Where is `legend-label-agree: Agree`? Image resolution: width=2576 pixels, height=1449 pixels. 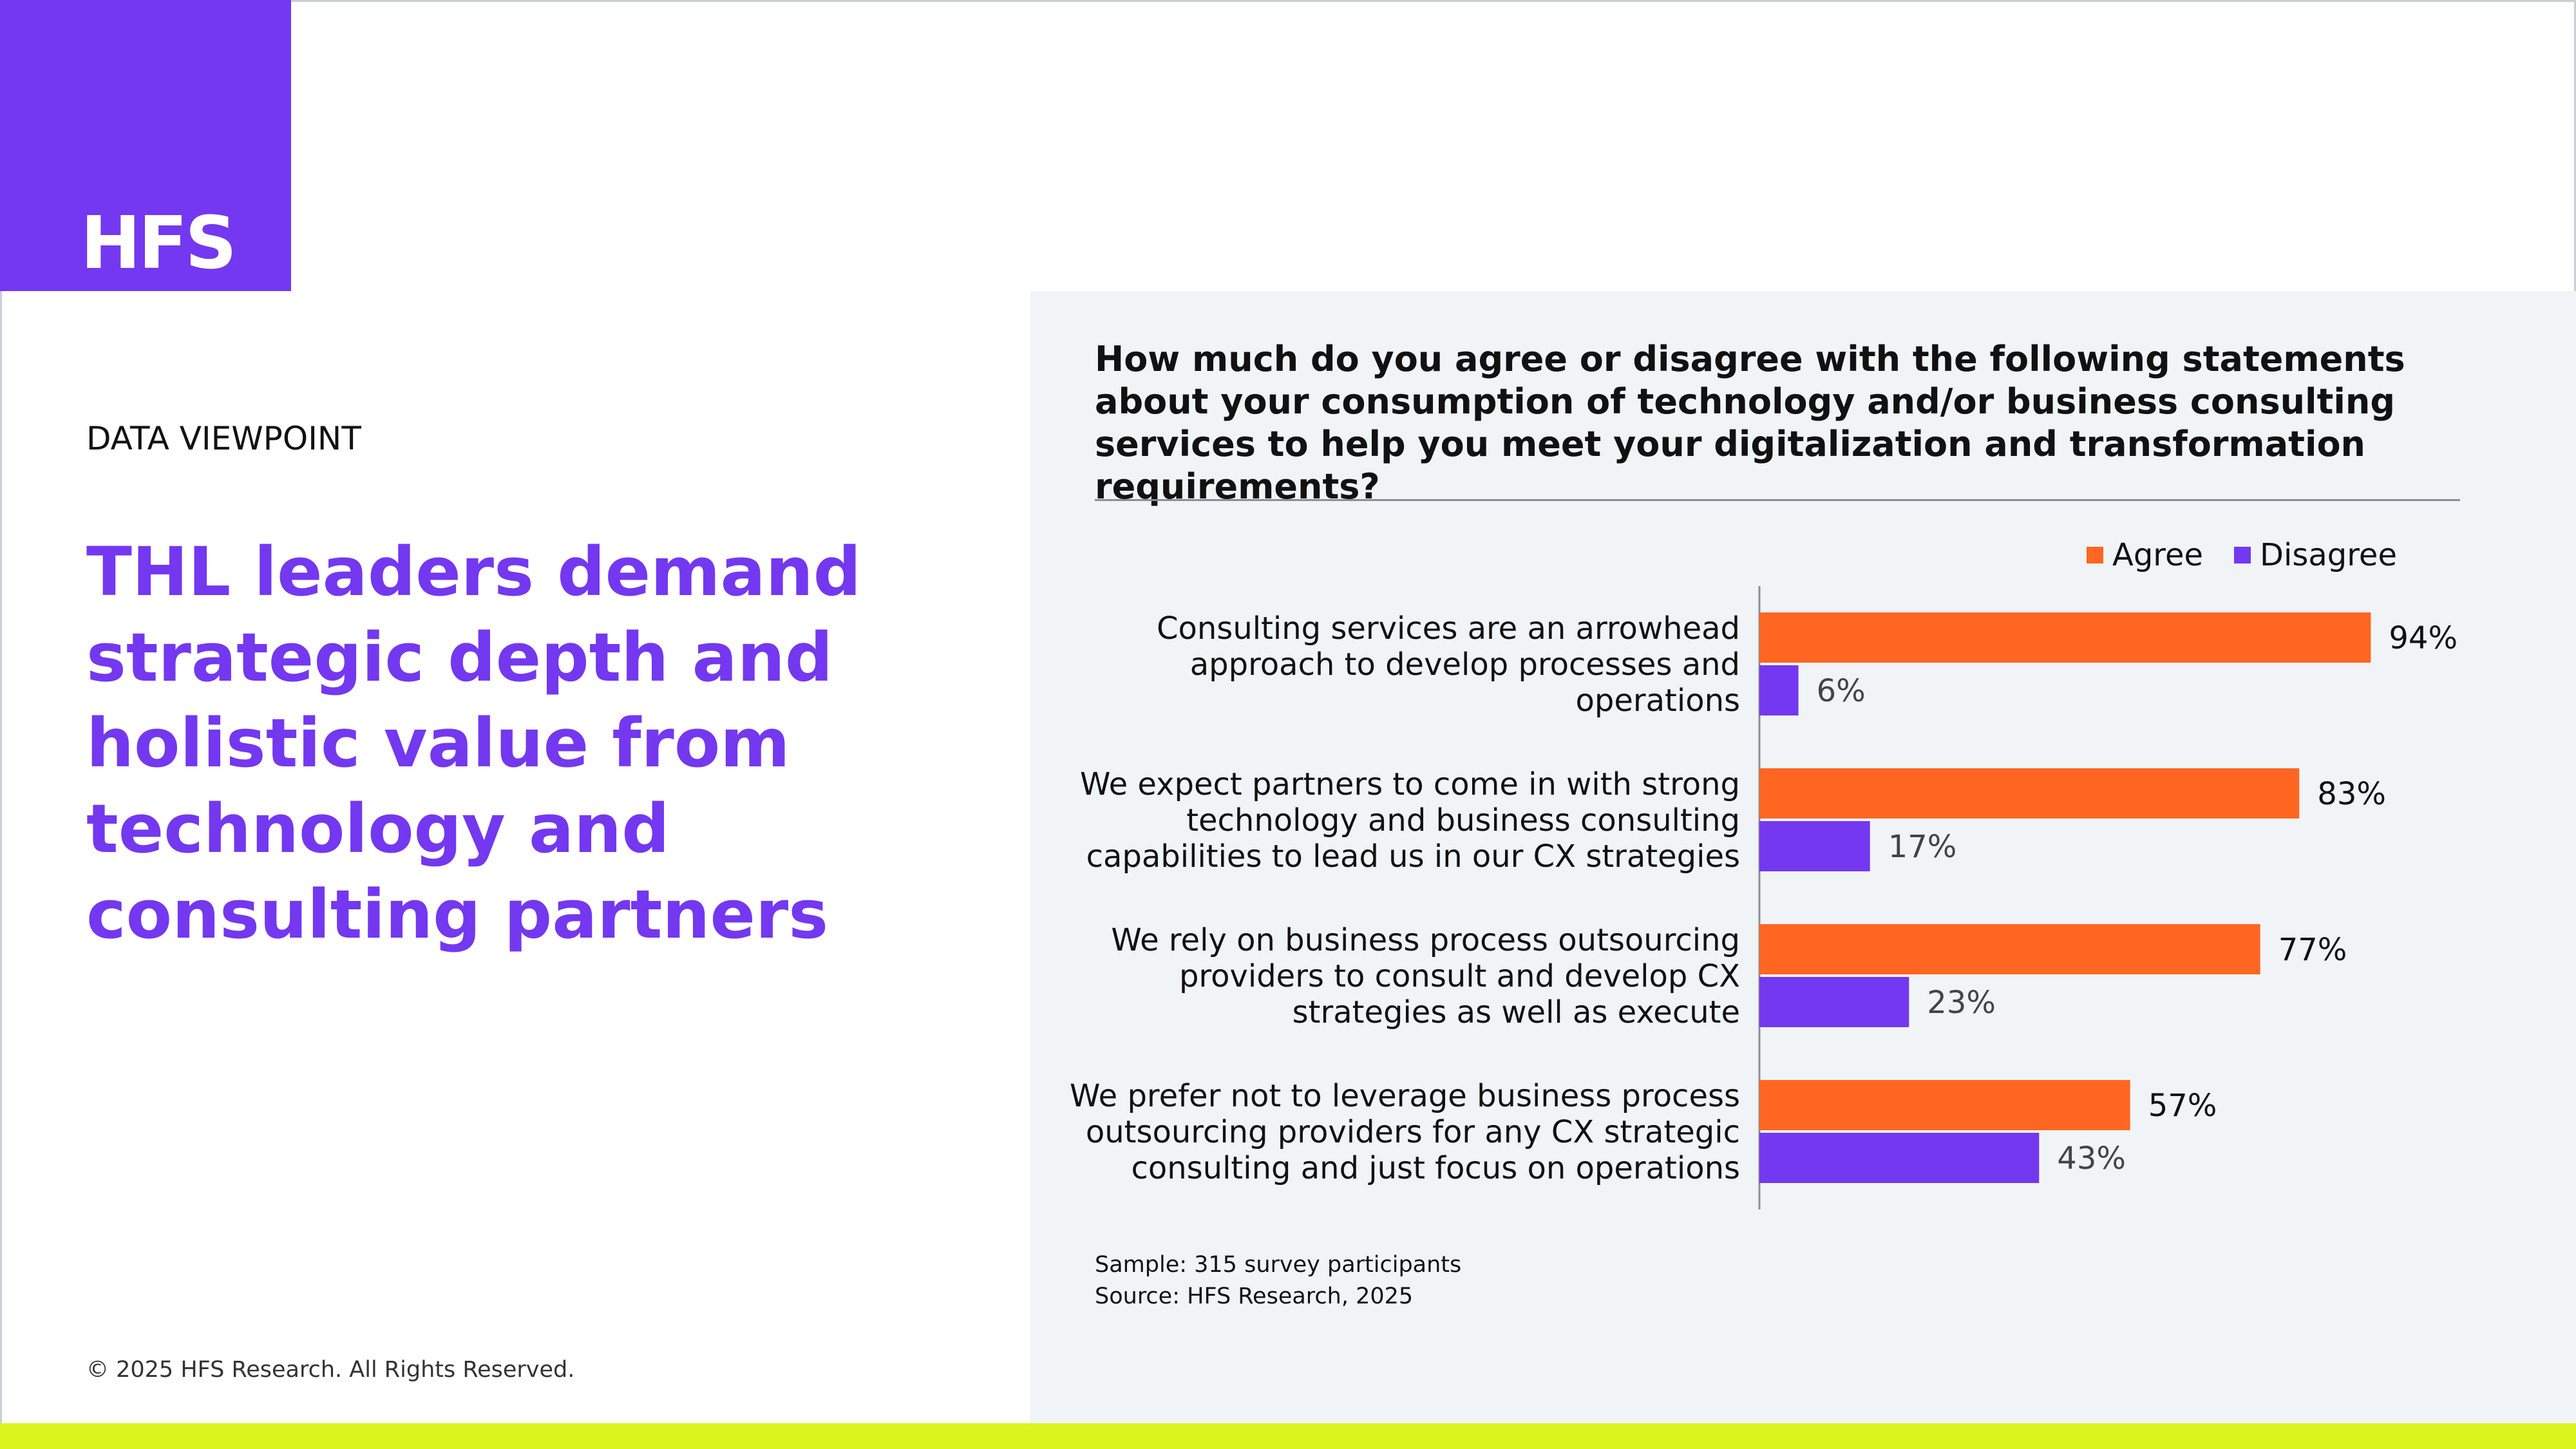 legend-label-agree: Agree is located at coordinates (2158, 555).